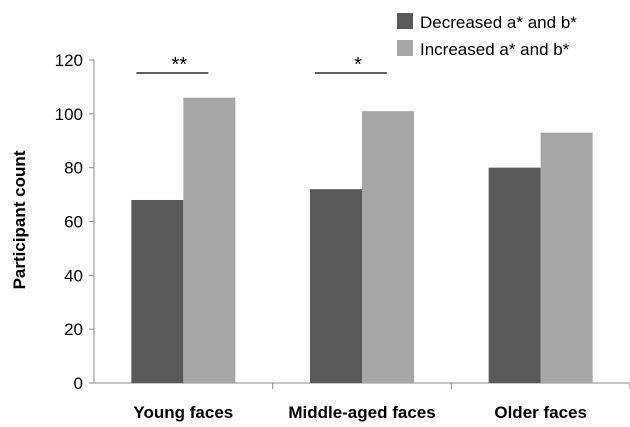 This screenshot has height=427, width=630. Describe the element at coordinates (361, 412) in the screenshot. I see `category-label: Middle-aged faces` at that location.